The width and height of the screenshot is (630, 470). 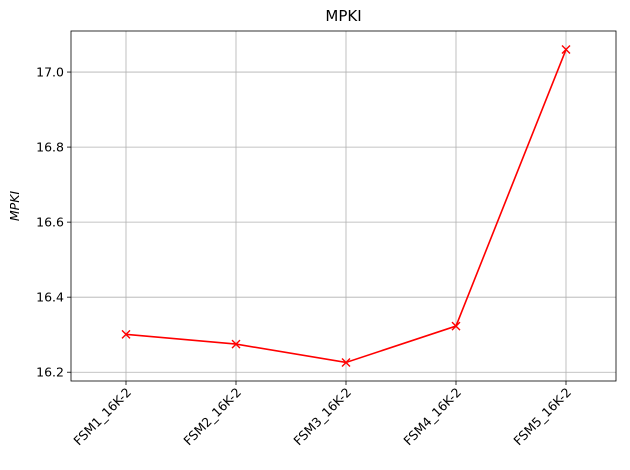 I want to click on y-tick-label: 17.0, so click(x=50, y=72).